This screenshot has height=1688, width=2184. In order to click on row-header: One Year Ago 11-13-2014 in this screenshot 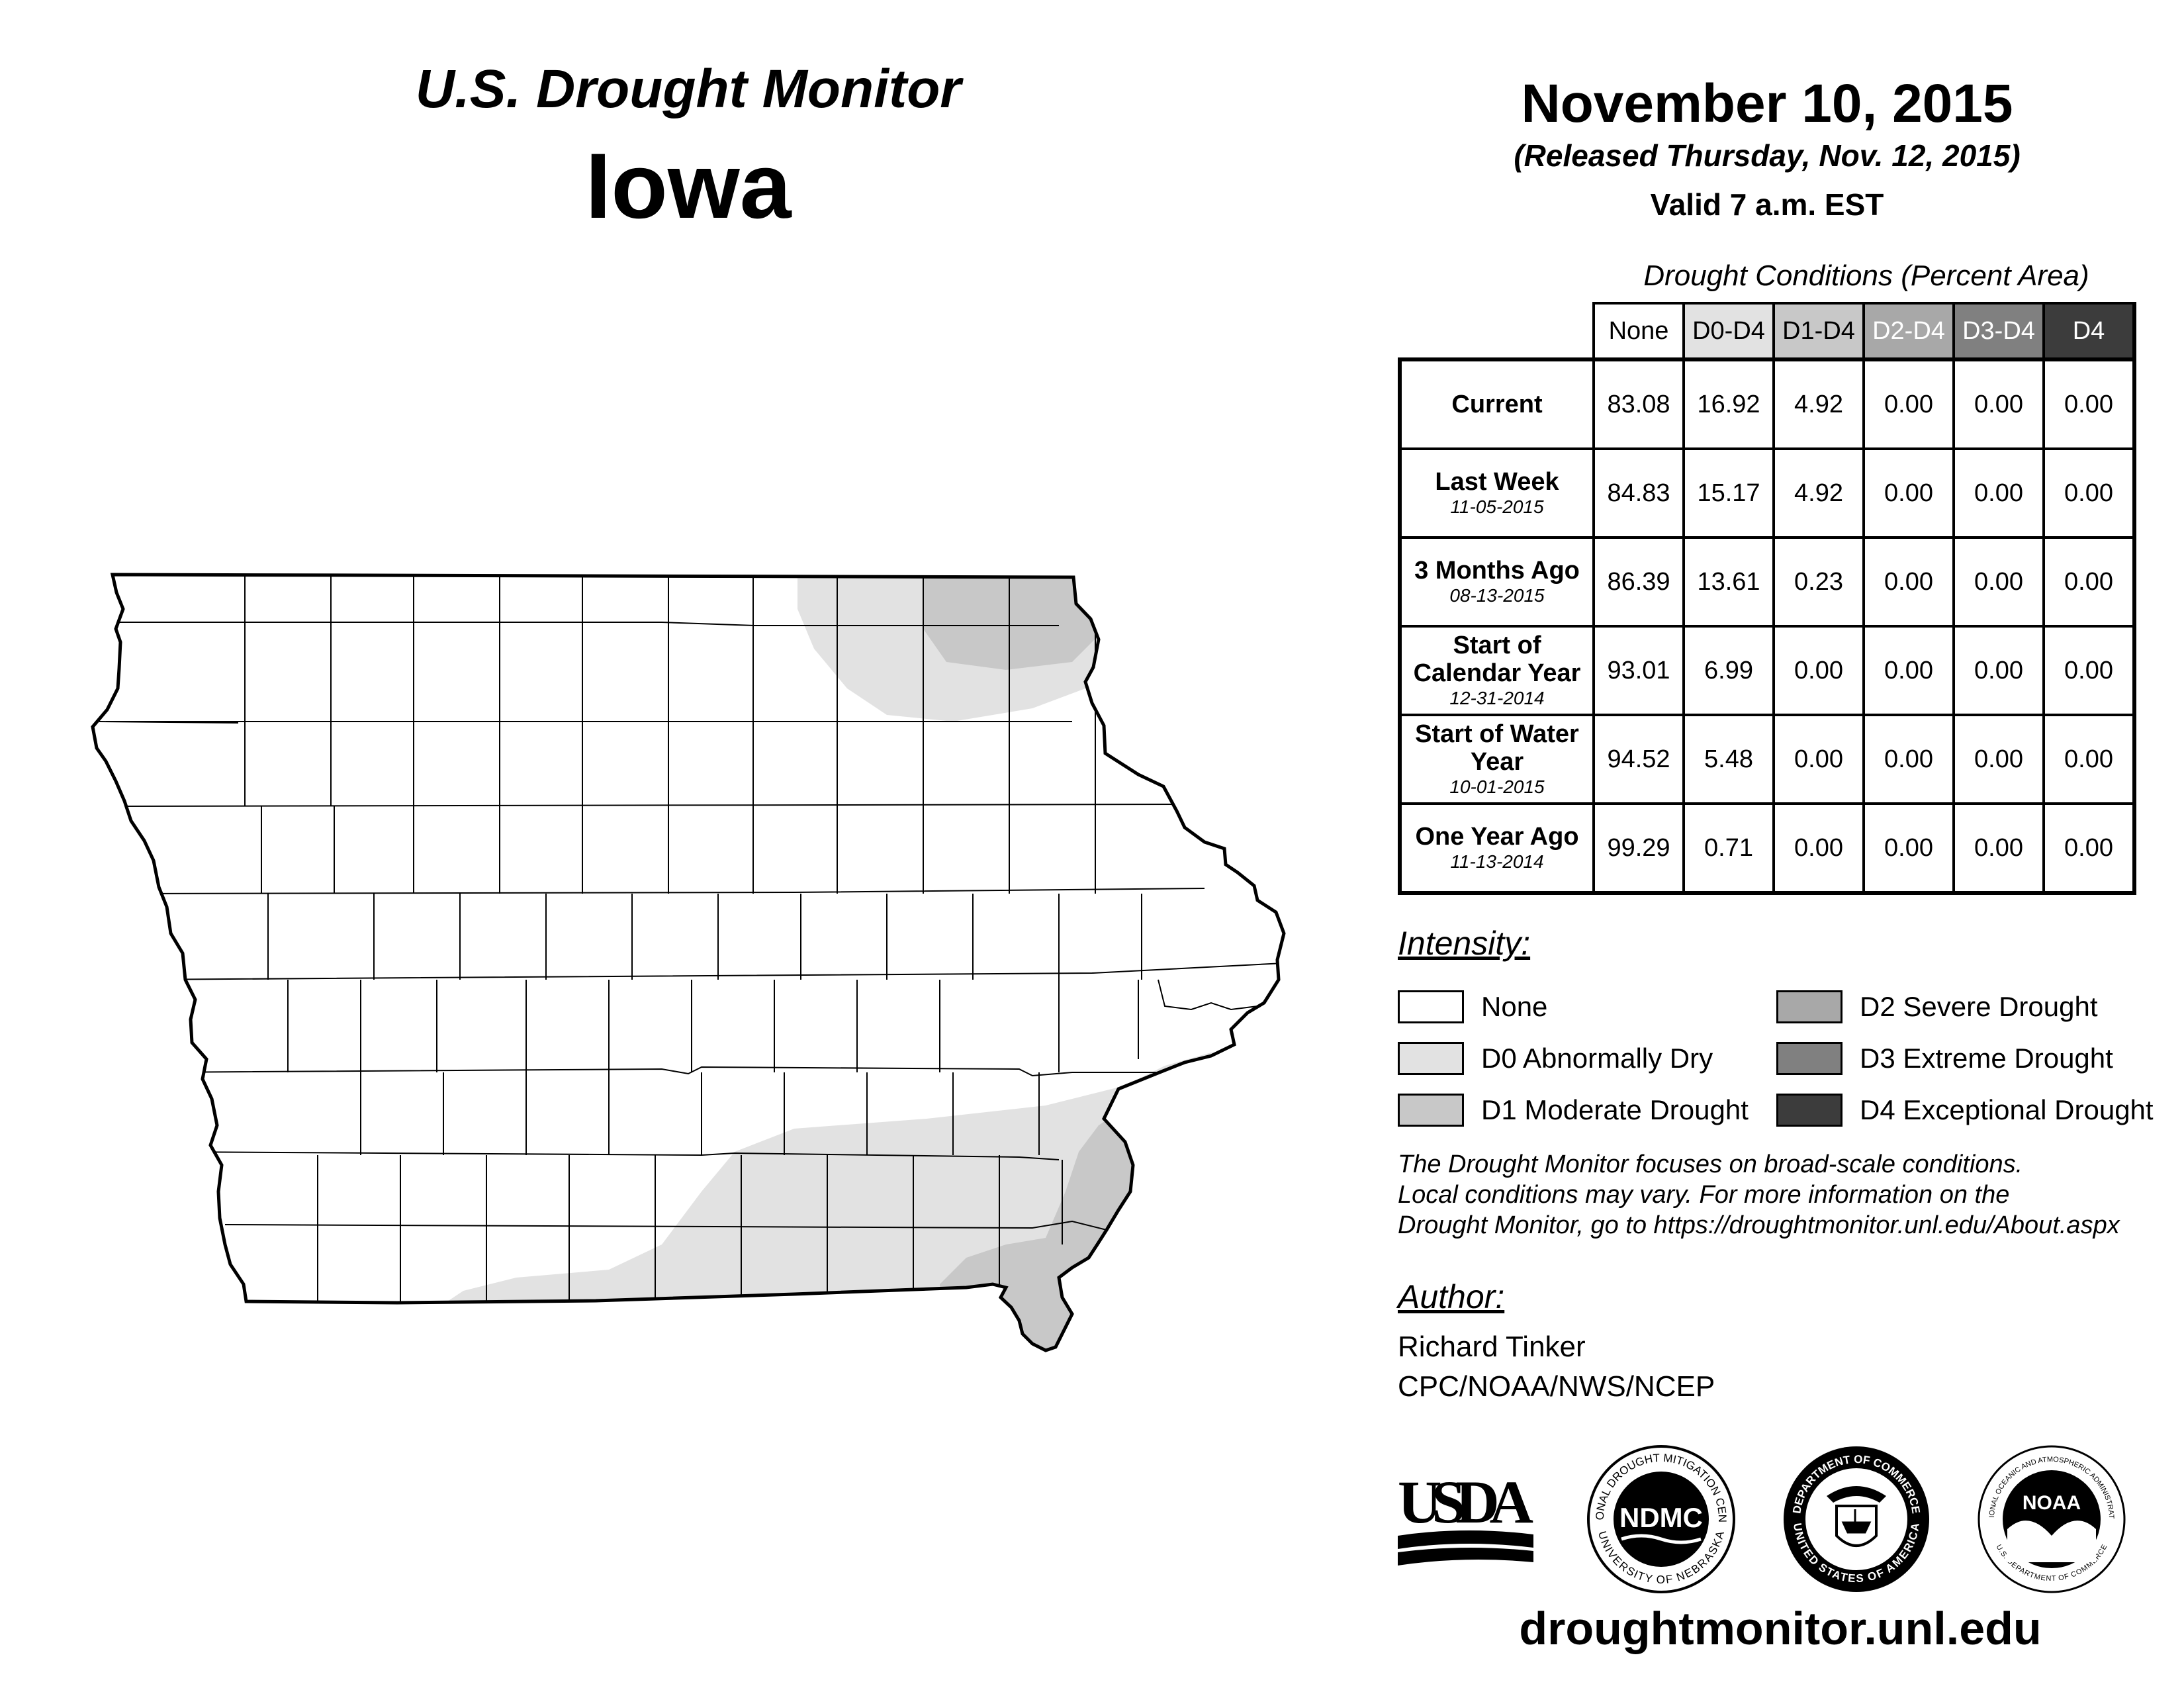, I will do `click(1496, 848)`.